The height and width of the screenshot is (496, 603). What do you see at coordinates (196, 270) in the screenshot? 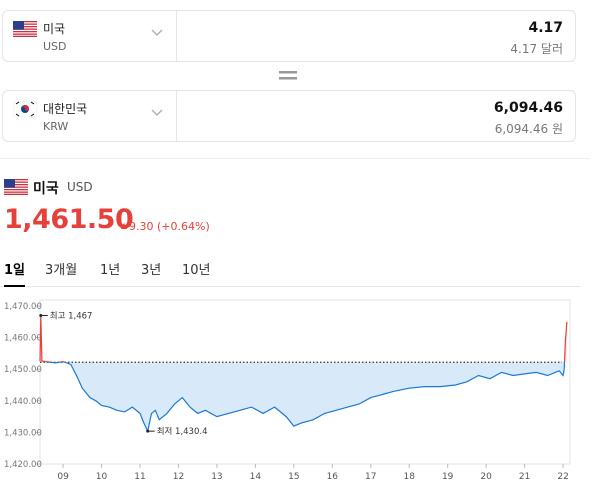
I see `period-tab: 10년` at bounding box center [196, 270].